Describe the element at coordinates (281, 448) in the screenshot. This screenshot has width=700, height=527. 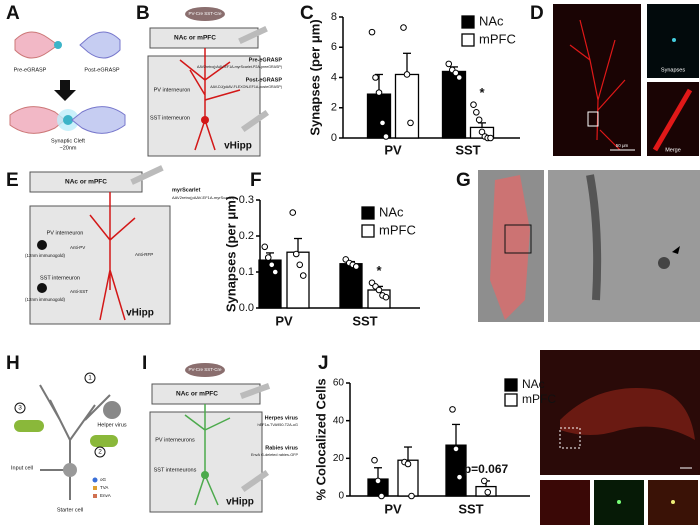
I see `label: Rabies virus` at that location.